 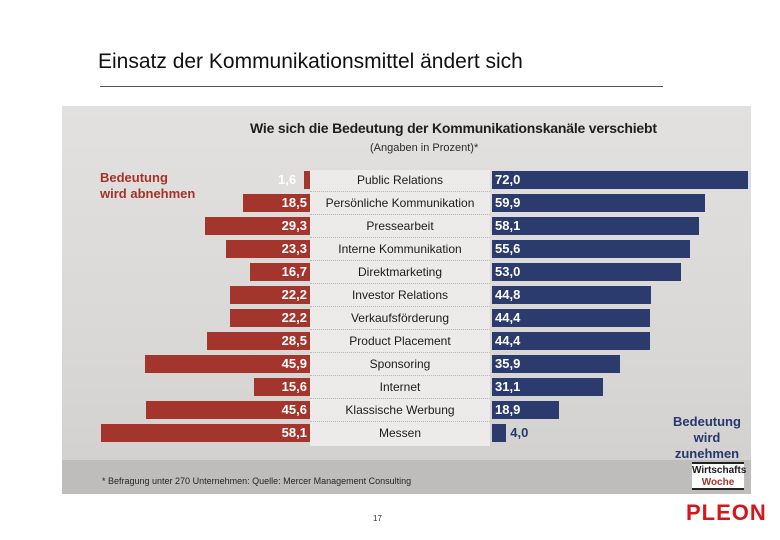 What do you see at coordinates (400, 295) in the screenshot?
I see `category-label: Investor Relations` at bounding box center [400, 295].